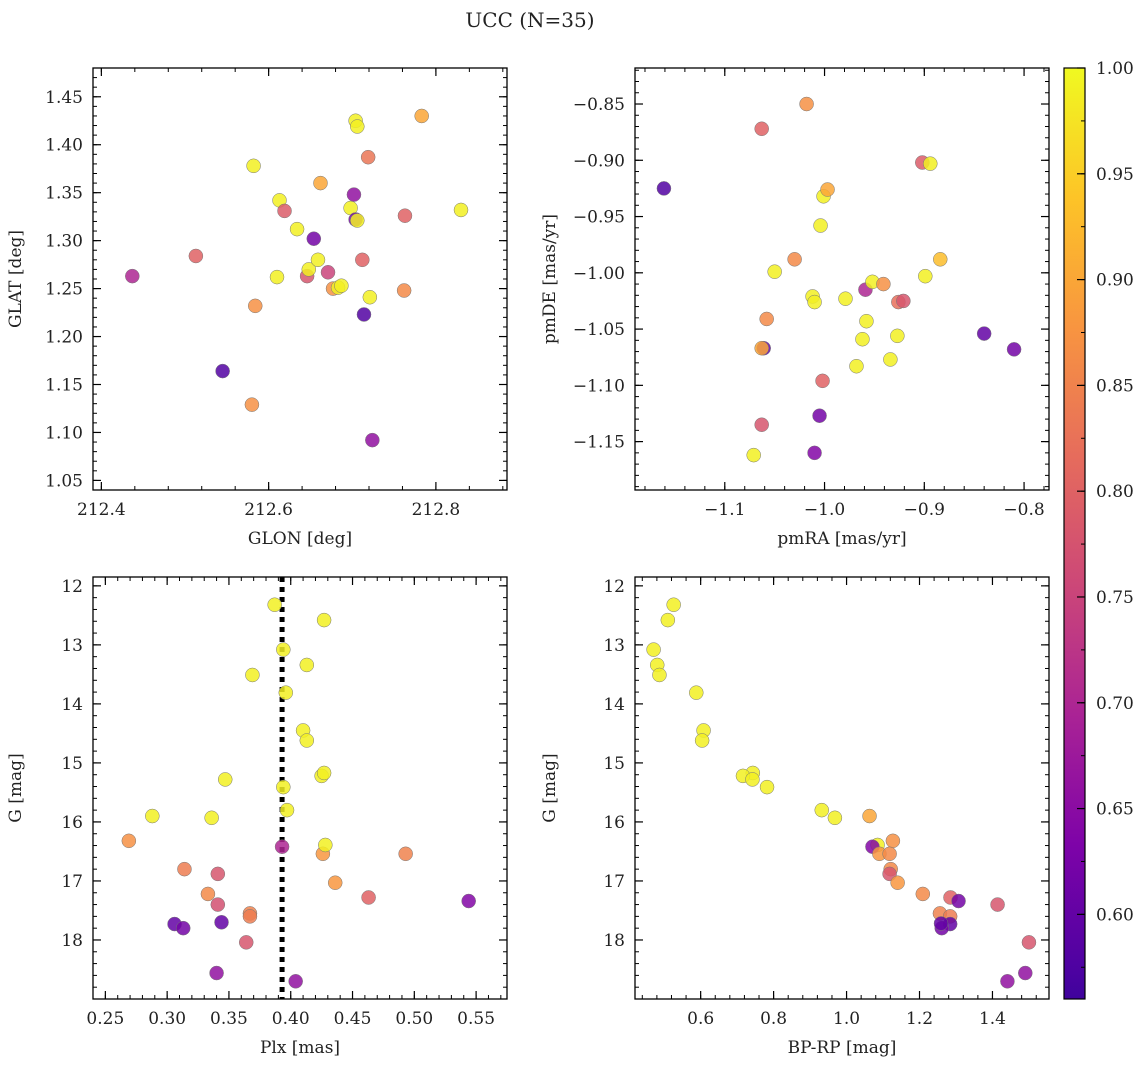 This screenshot has height=1067, width=1148. Describe the element at coordinates (599, 443) in the screenshot. I see `y-tick-label: −1.15` at that location.